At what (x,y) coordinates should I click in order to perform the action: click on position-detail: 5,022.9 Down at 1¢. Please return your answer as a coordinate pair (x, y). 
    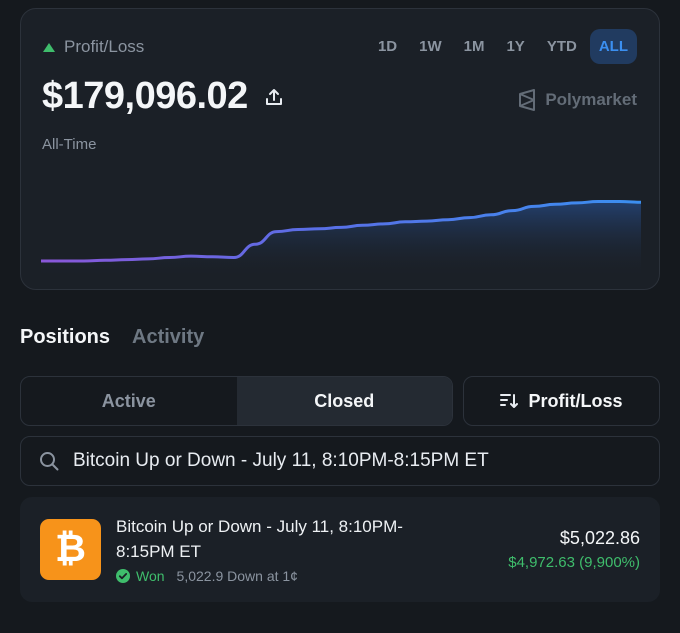
    Looking at the image, I should click on (237, 576).